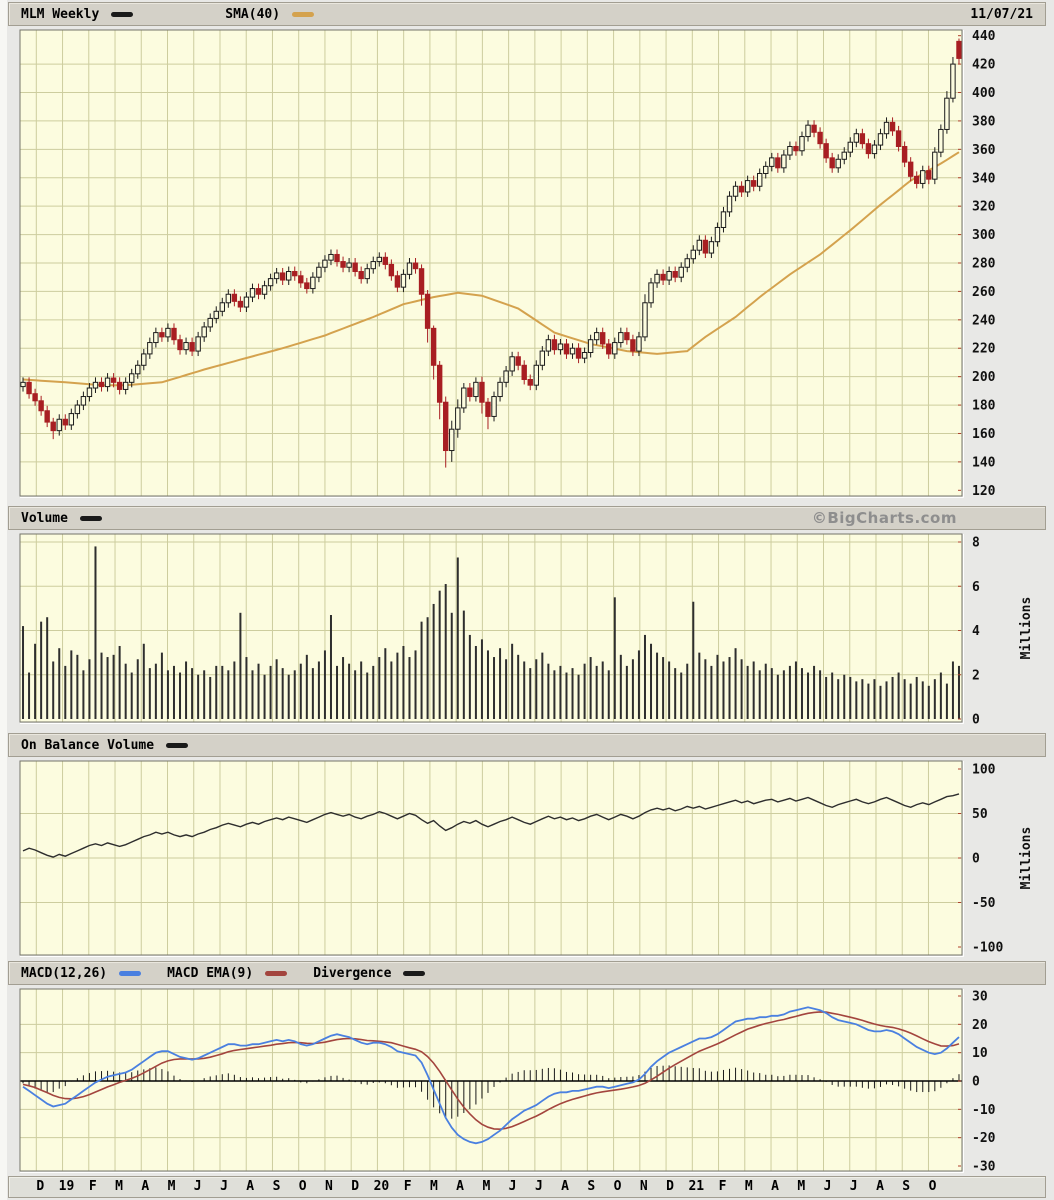  I want to click on volume-swatch-icon, so click(90, 518).